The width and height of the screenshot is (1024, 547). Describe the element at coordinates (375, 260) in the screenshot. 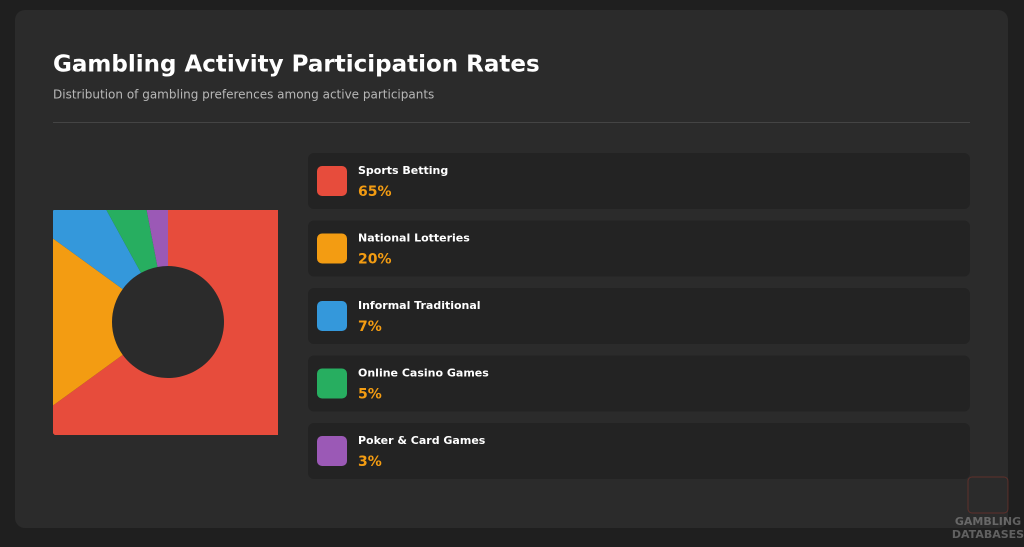

I see `legend-value: 20%` at that location.